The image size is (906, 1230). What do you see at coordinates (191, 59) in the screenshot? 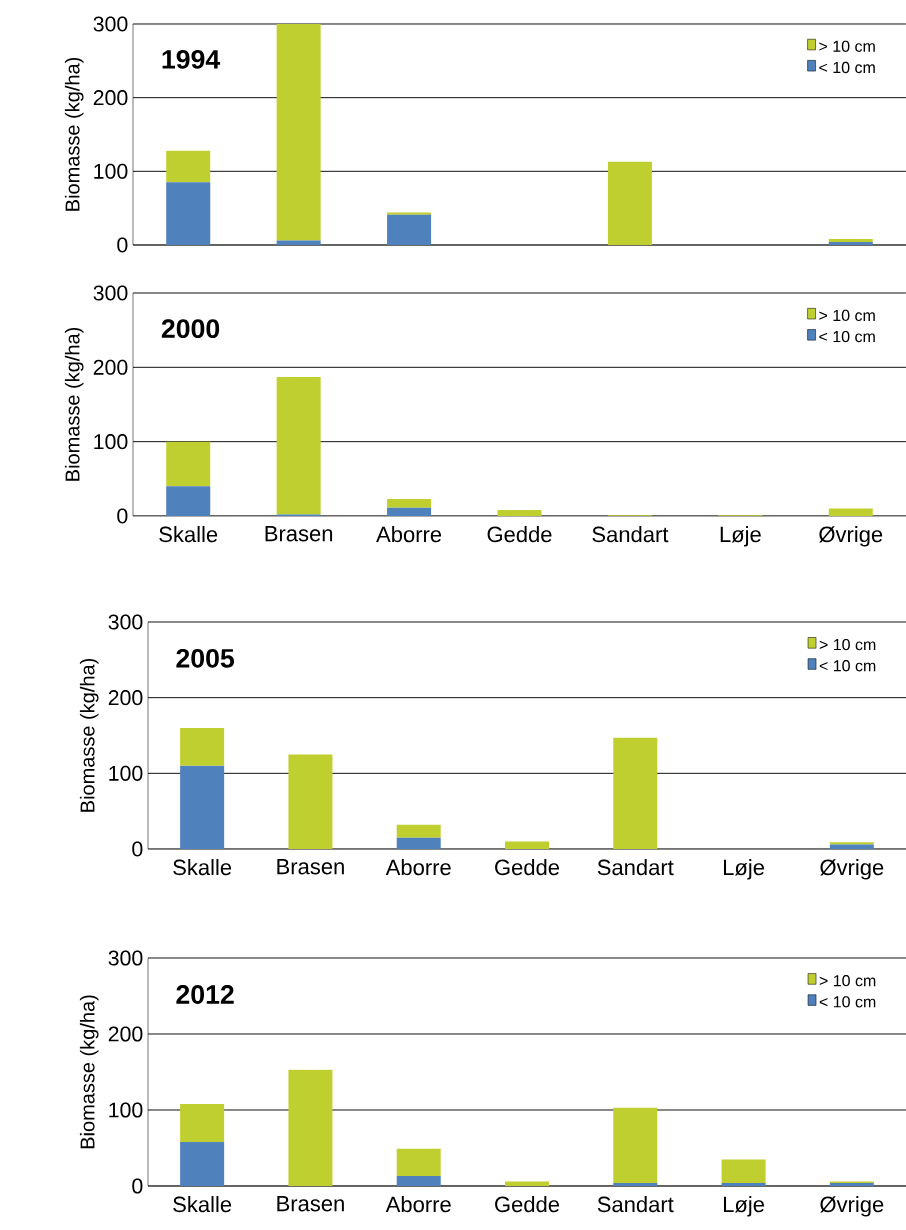
I see `text: 1994` at bounding box center [191, 59].